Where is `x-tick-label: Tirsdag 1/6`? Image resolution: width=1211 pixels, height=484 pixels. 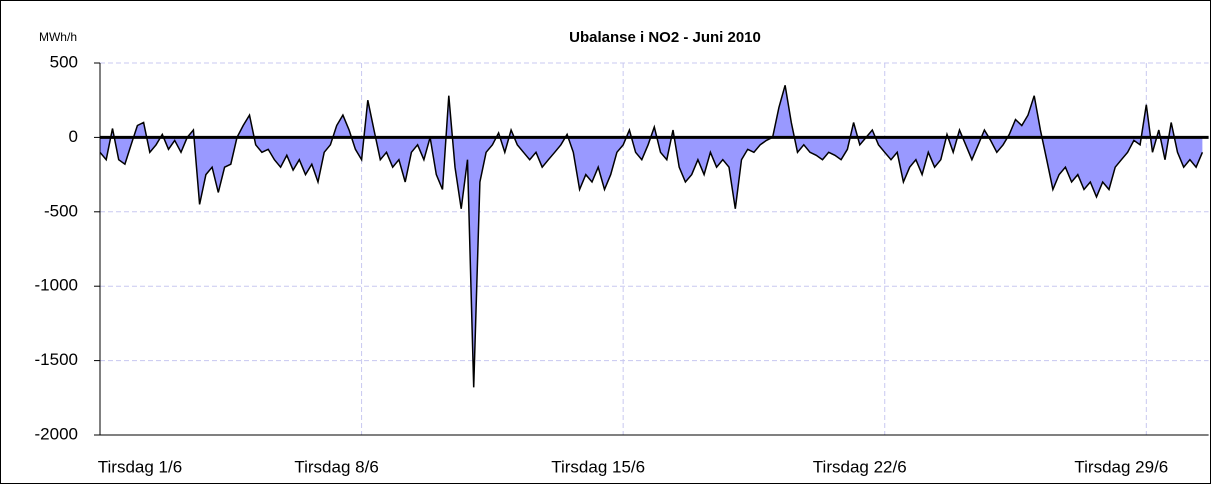
x-tick-label: Tirsdag 1/6 is located at coordinates (140, 466).